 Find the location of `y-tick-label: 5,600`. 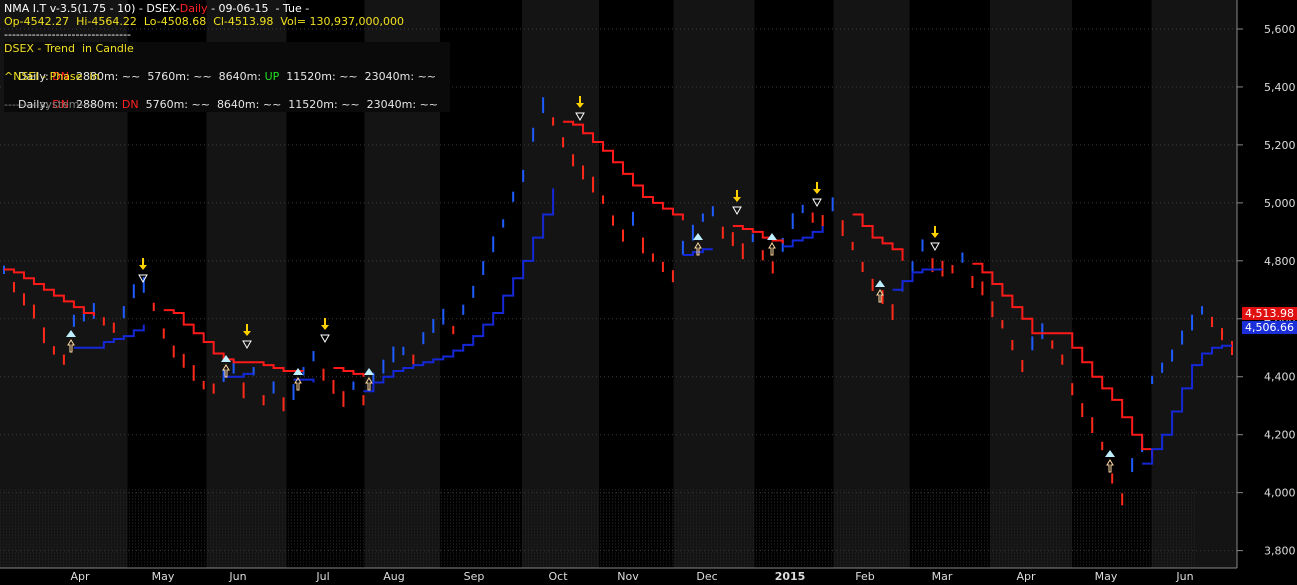

y-tick-label: 5,600 is located at coordinates (1280, 29).